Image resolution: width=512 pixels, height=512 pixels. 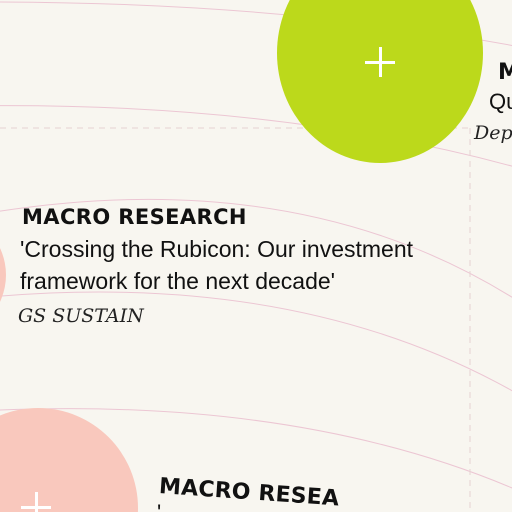 What do you see at coordinates (3, 275) in the screenshot?
I see `card-image-circle` at bounding box center [3, 275].